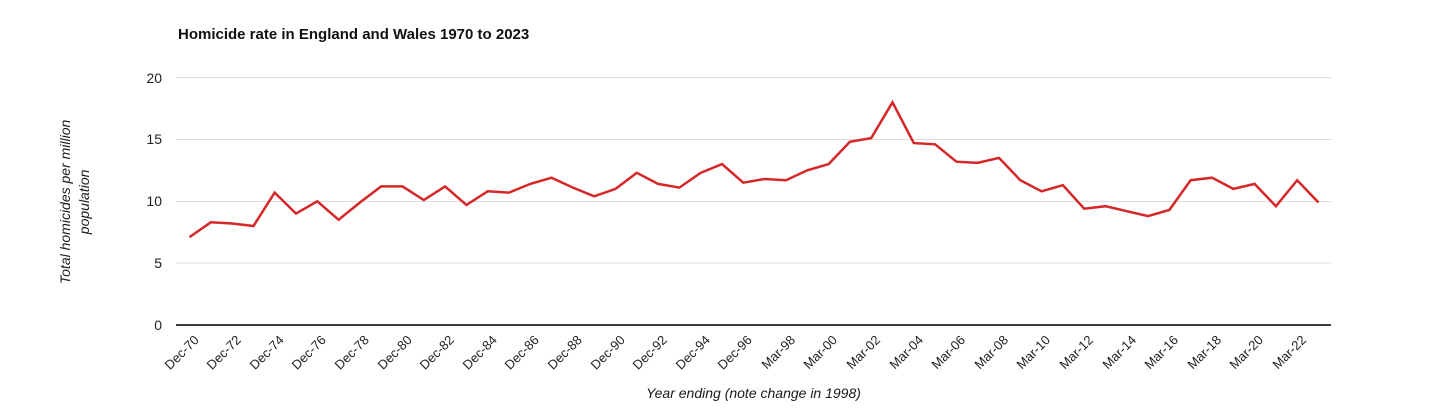 This screenshot has height=420, width=1456. I want to click on x-axis-title: Year ending (note change in 1998), so click(753, 393).